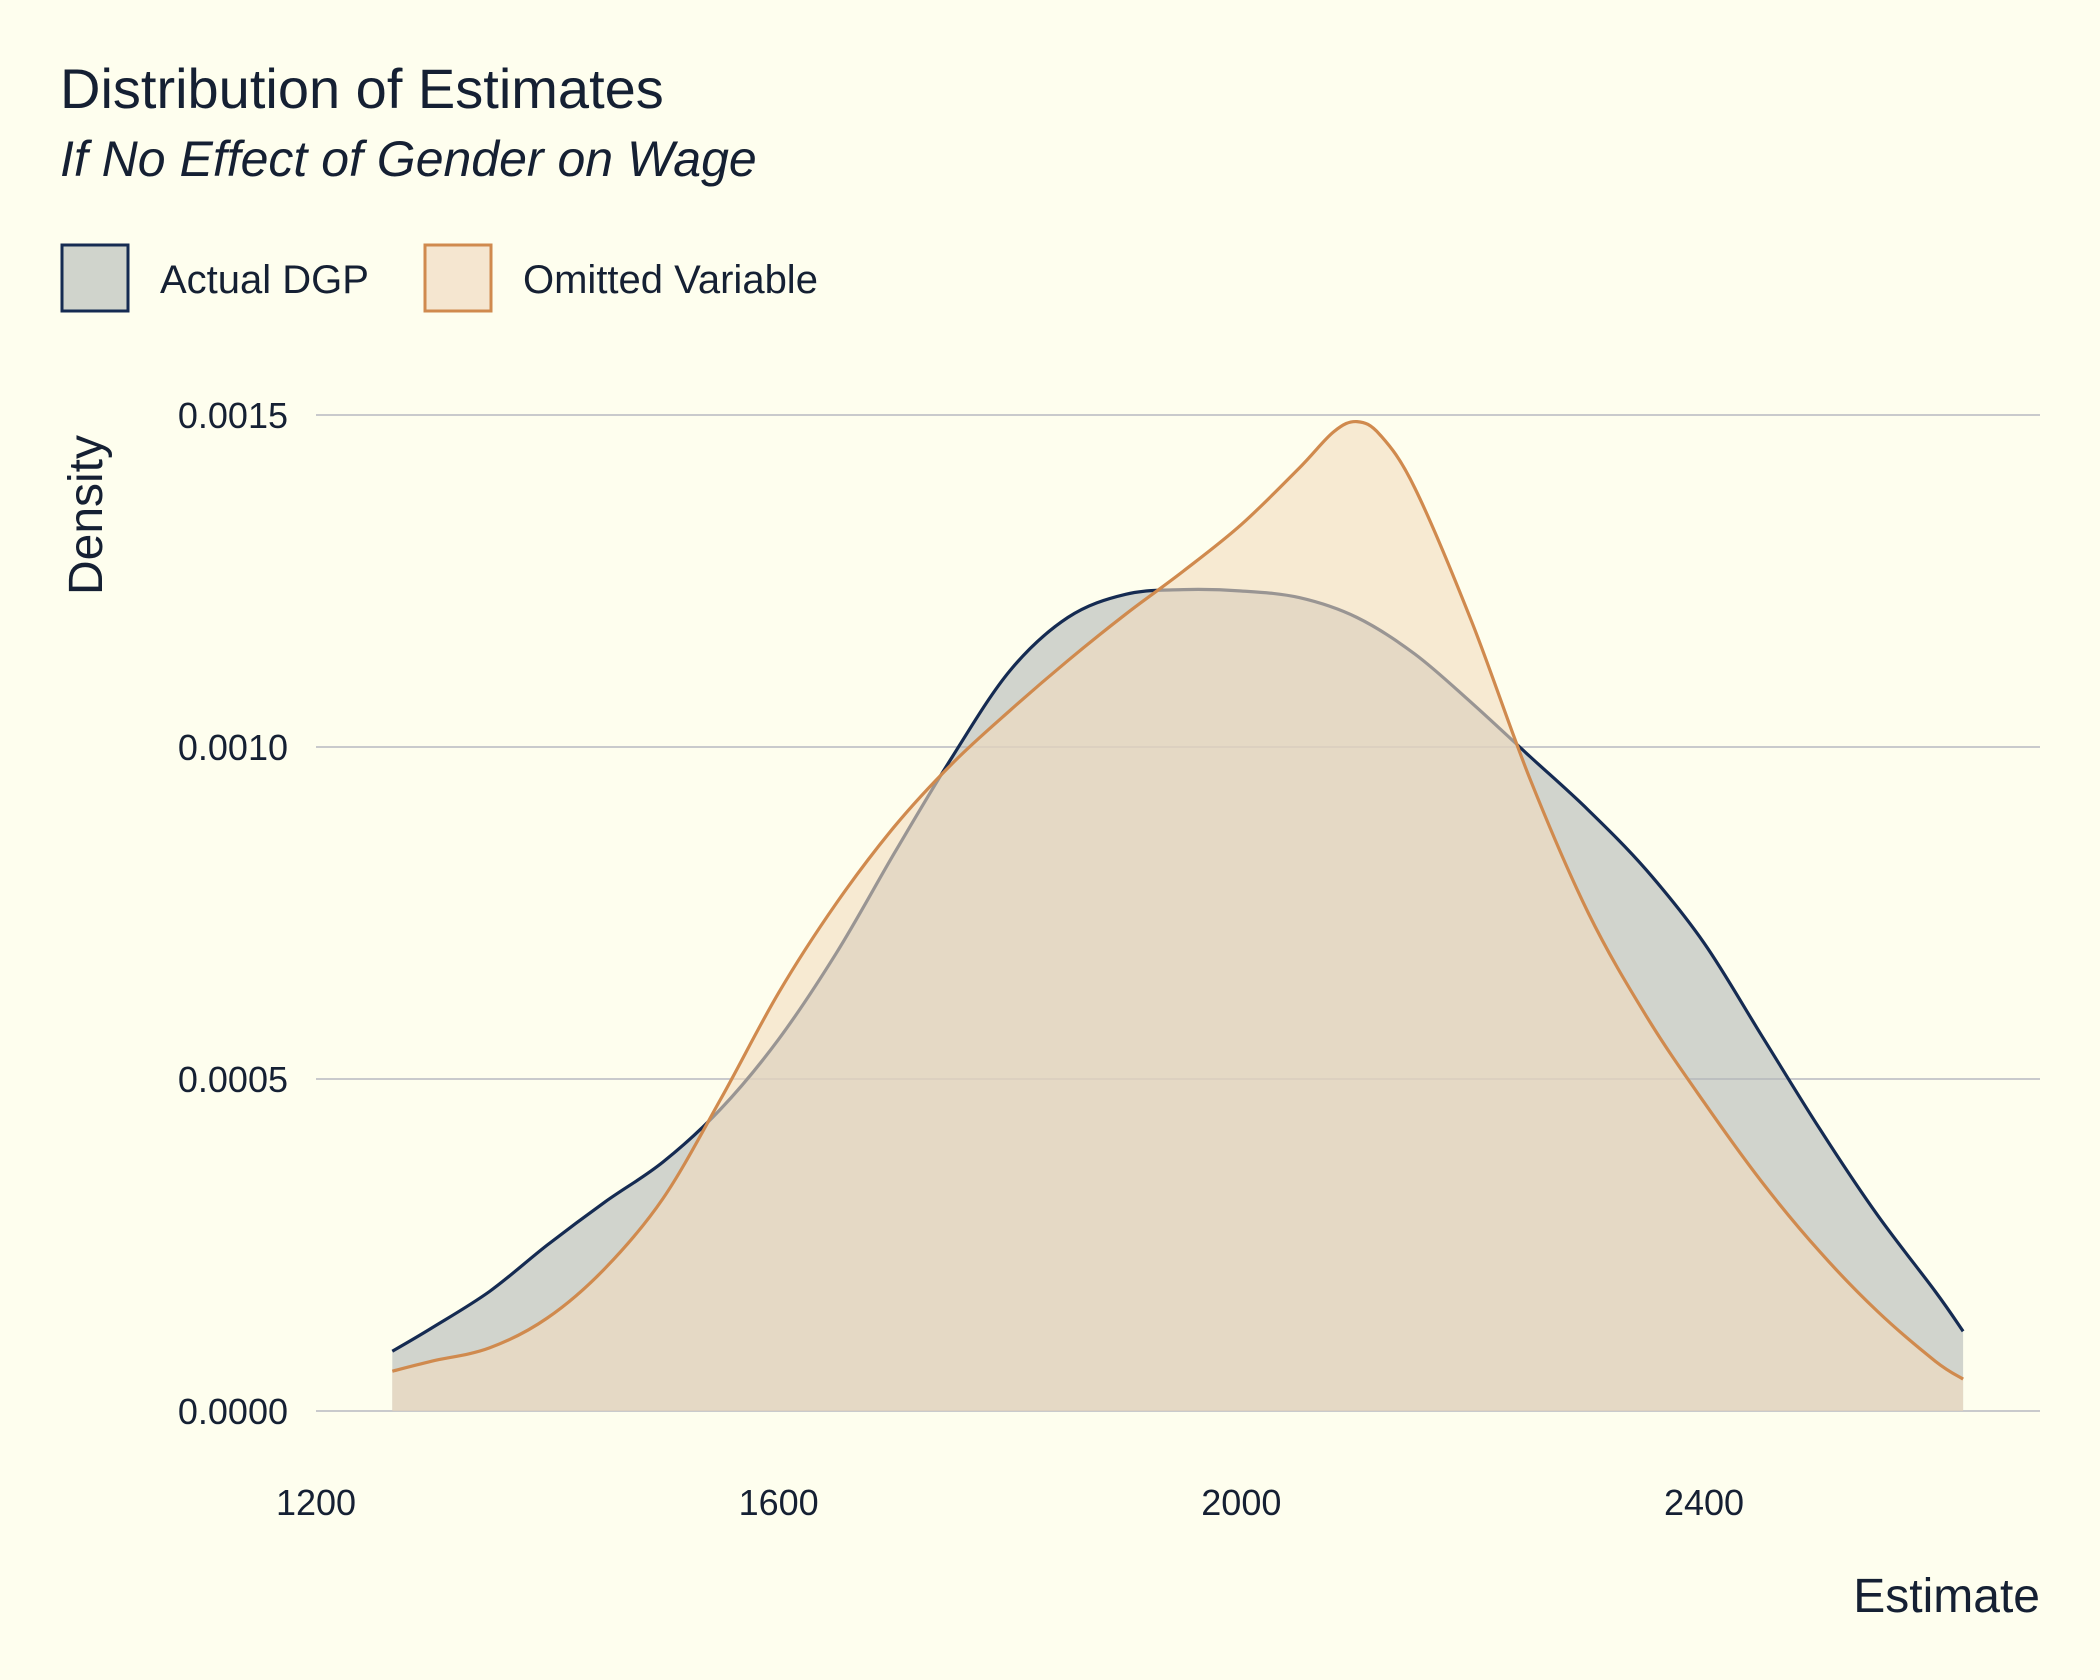 The height and width of the screenshot is (1680, 2100). Describe the element at coordinates (316, 1502) in the screenshot. I see `x-tick-label-0: 1200` at that location.